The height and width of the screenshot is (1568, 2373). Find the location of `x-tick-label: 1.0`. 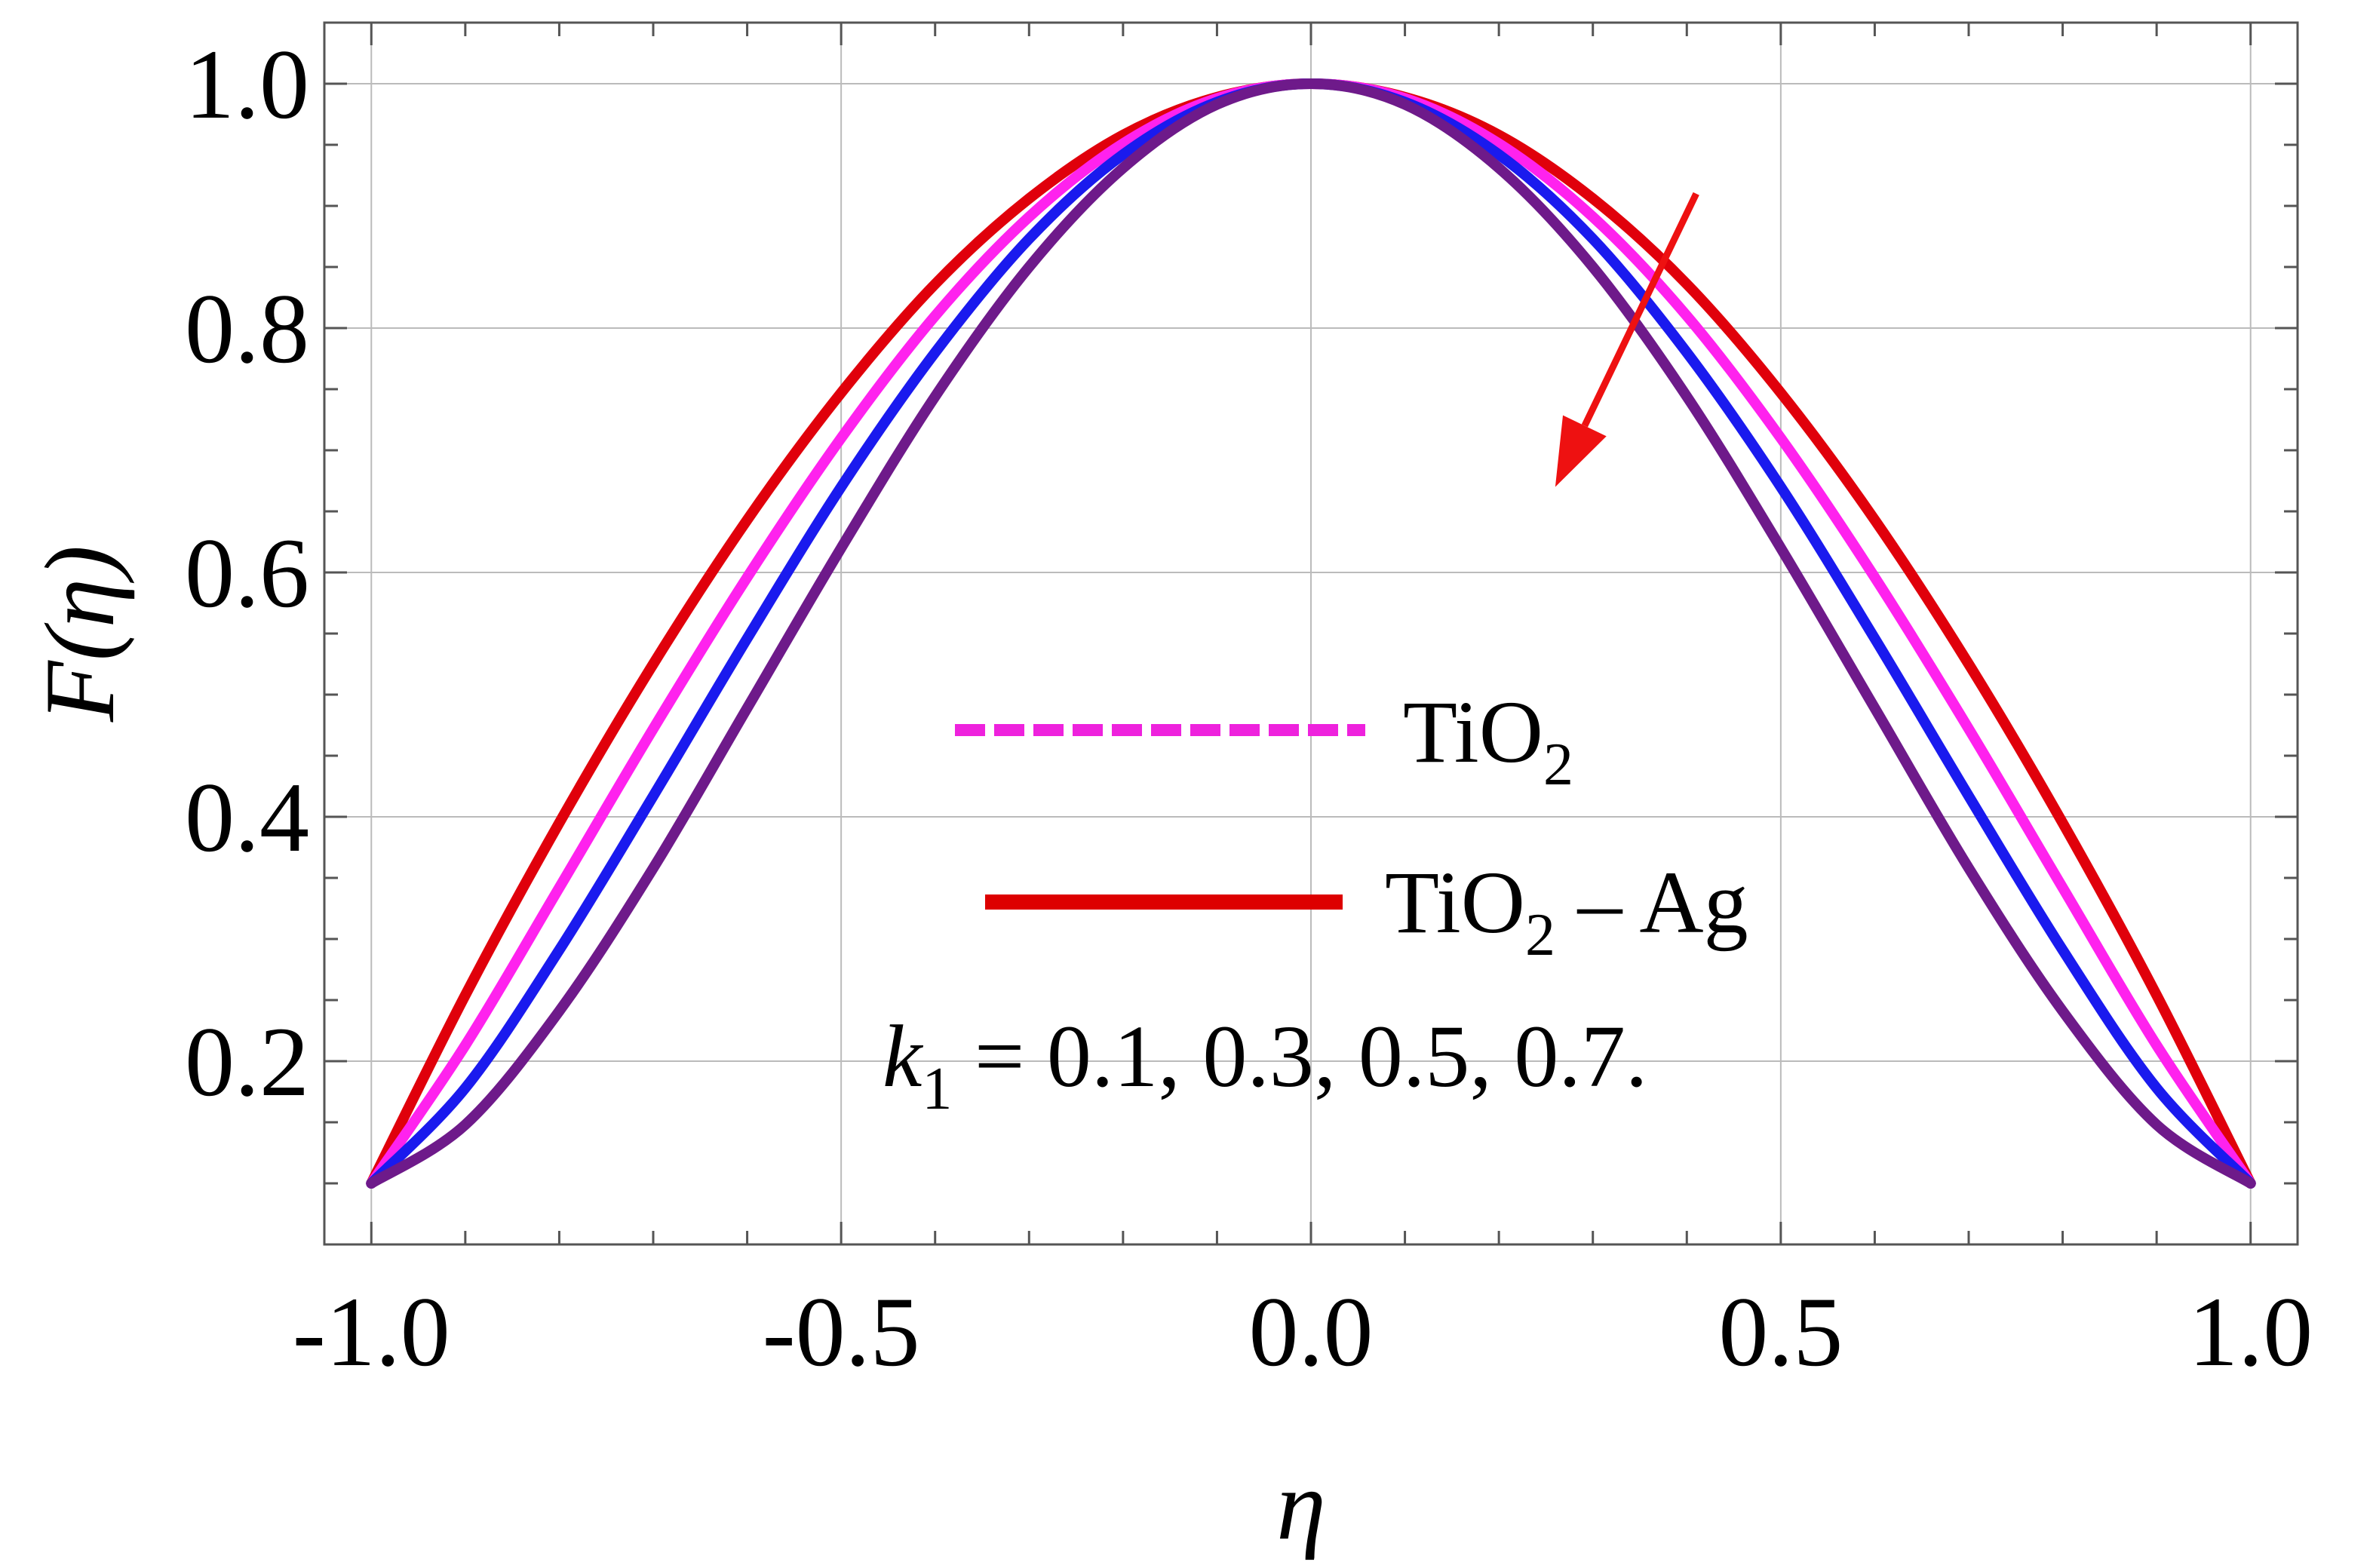

x-tick-label: 1.0 is located at coordinates (2250, 1332).